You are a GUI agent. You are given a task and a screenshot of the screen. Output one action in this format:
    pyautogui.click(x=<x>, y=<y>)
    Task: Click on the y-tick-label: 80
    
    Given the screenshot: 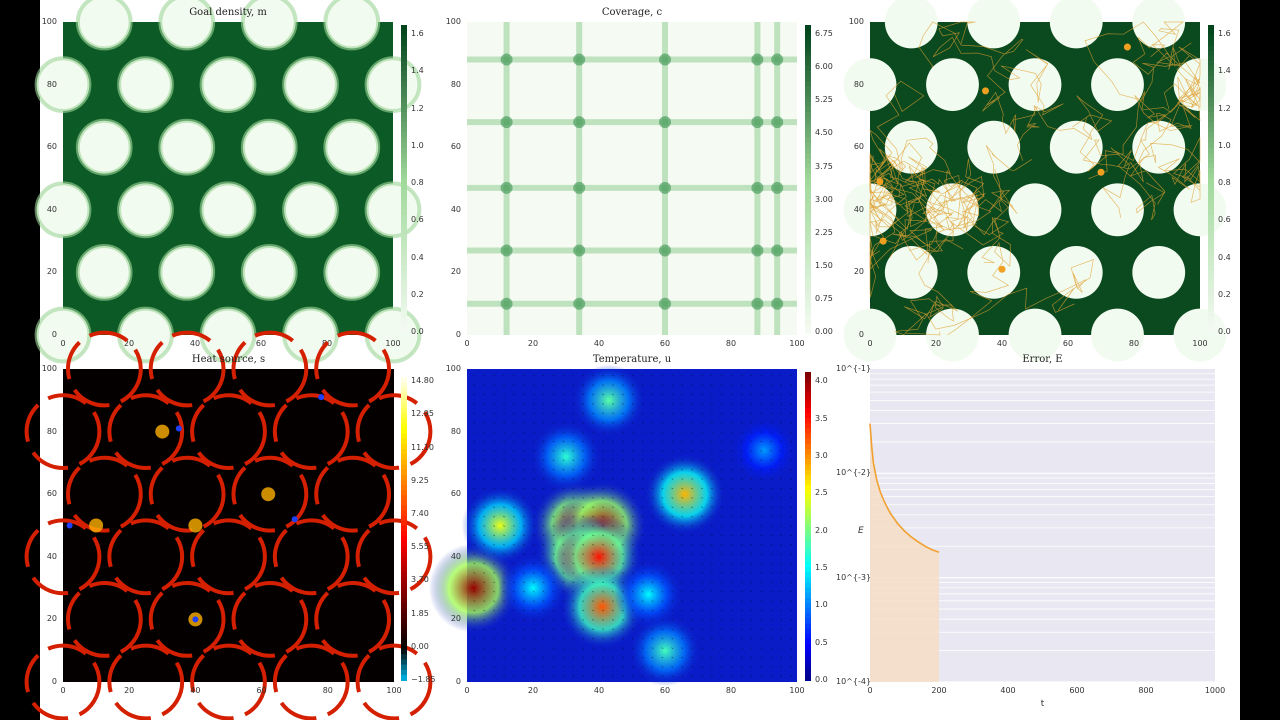 What is the action you would take?
    pyautogui.click(x=51, y=431)
    